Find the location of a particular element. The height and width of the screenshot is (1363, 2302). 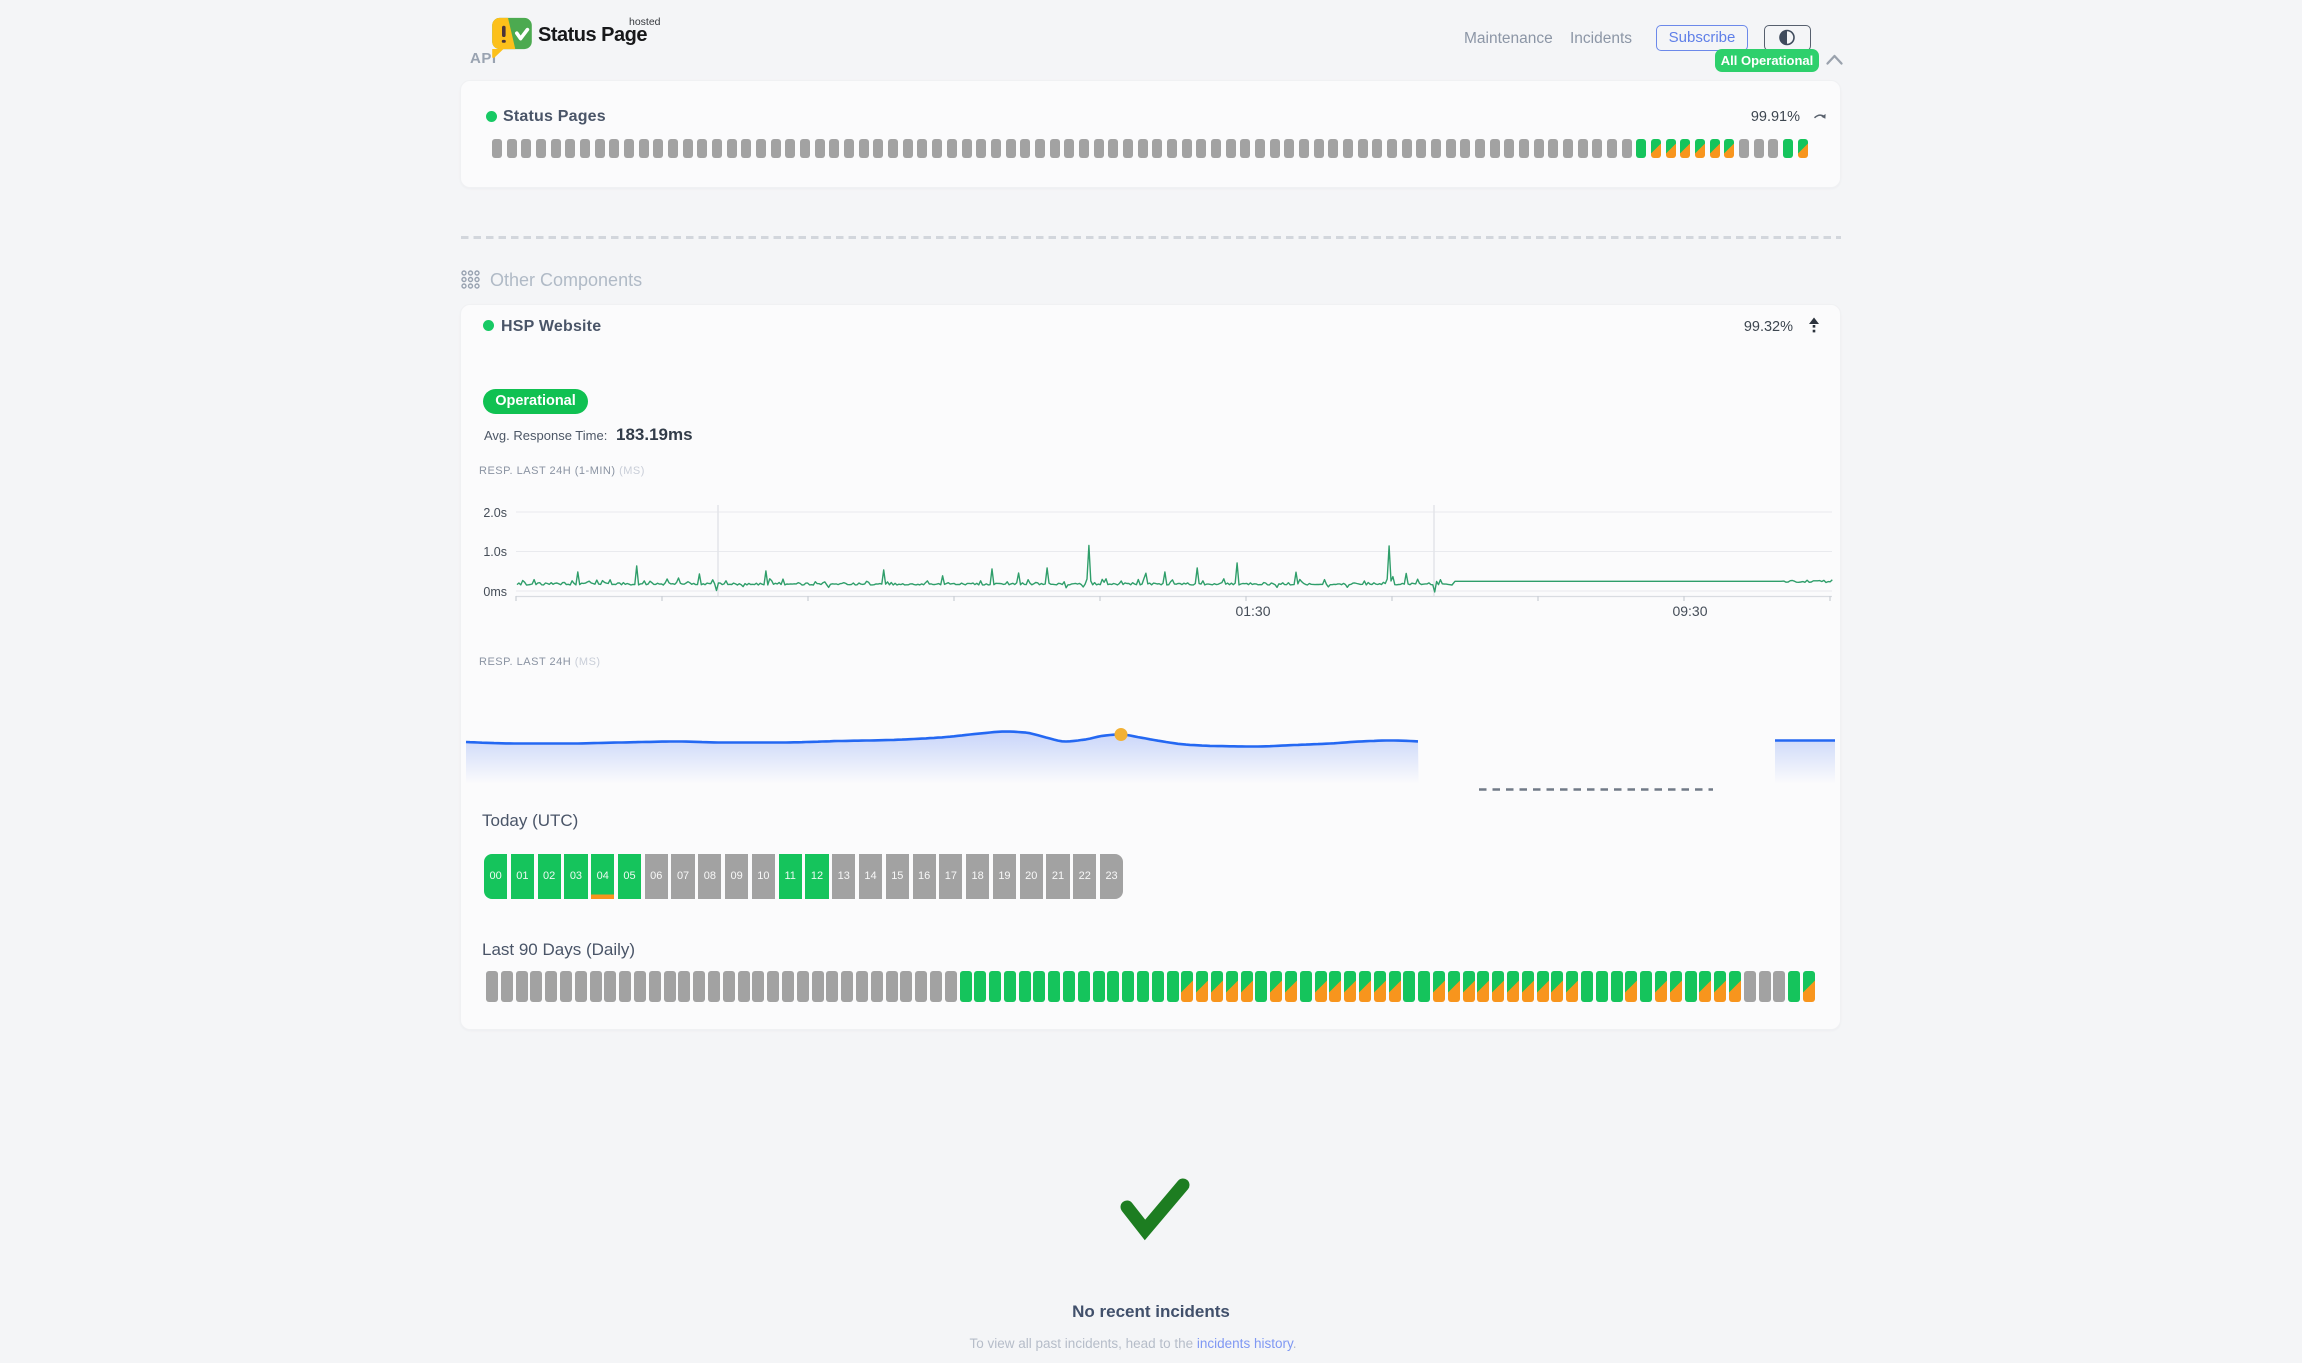

svg-text: 0ms is located at coordinates (495, 592).